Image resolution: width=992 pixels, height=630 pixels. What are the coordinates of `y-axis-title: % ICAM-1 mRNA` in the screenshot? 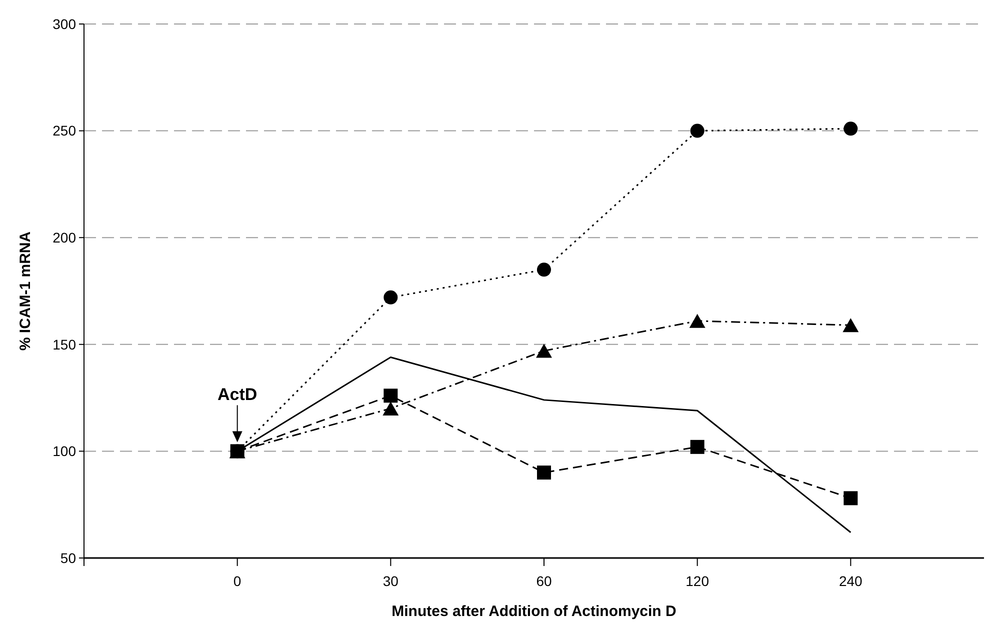 It's located at (25, 291).